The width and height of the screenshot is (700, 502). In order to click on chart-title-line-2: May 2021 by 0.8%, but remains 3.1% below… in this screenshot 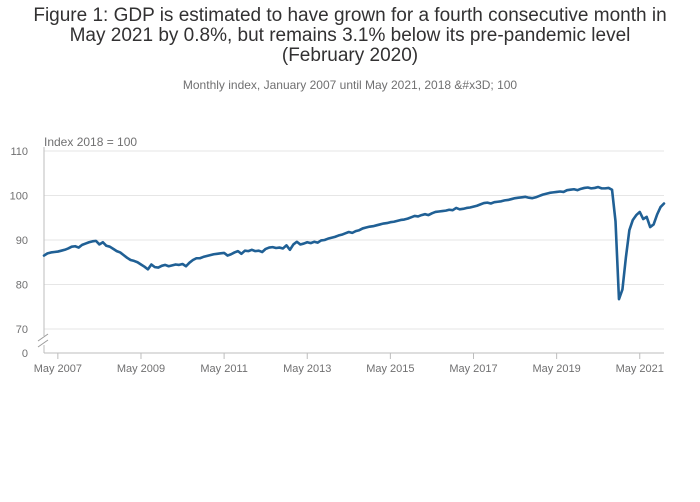, I will do `click(350, 35)`.